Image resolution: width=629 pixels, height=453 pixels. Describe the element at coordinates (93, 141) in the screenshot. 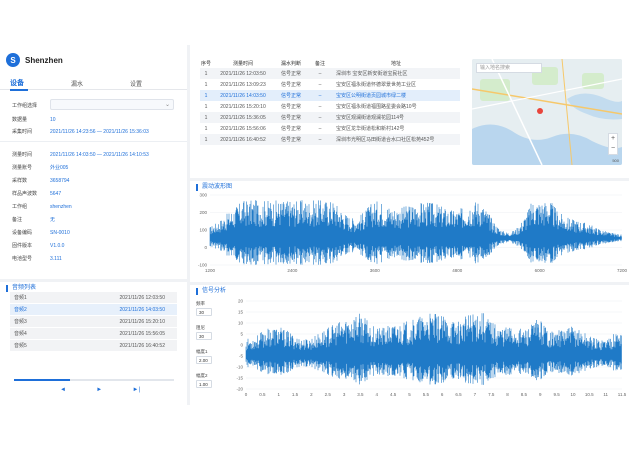

I see `divider` at that location.